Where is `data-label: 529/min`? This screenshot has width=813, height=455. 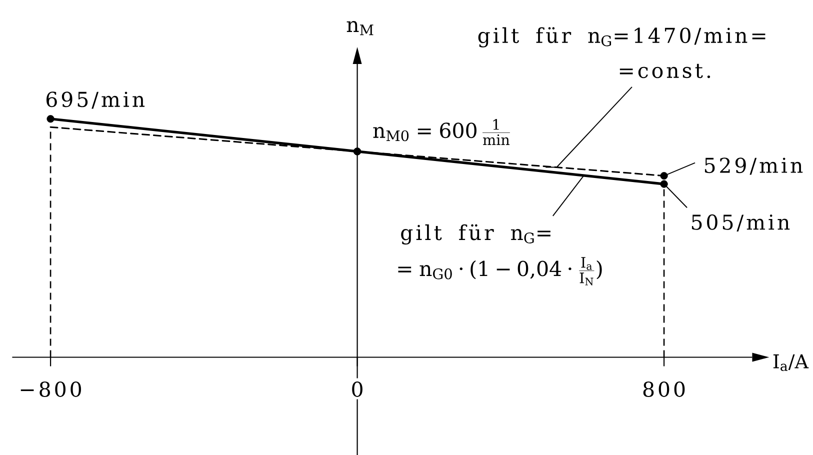
data-label: 529/min is located at coordinates (753, 166).